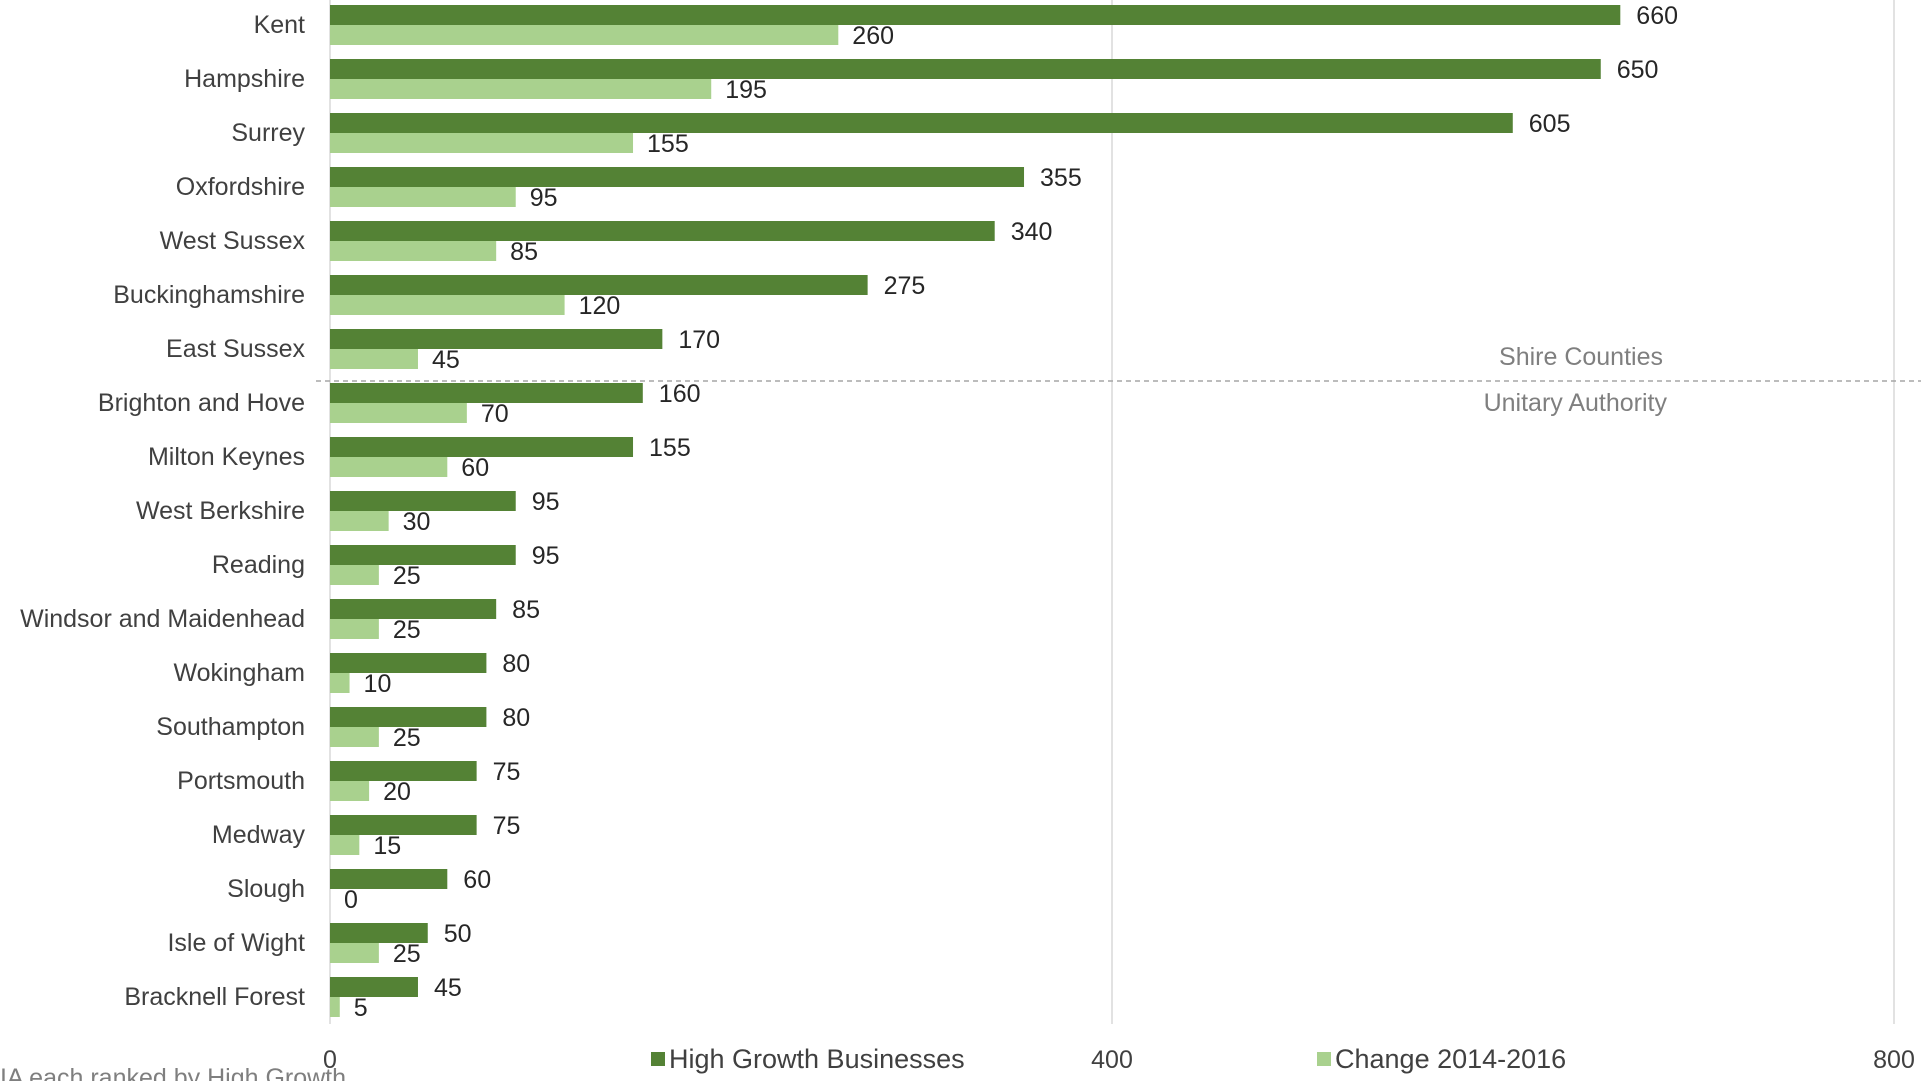  What do you see at coordinates (658, 1059) in the screenshot?
I see `legend-swatch-high-growth` at bounding box center [658, 1059].